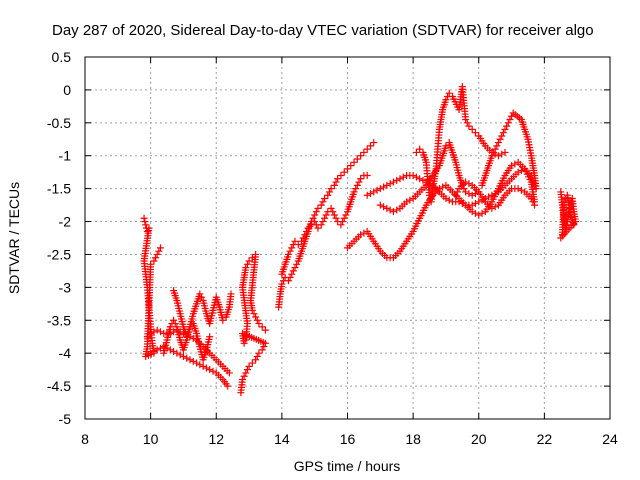 This screenshot has width=640, height=480. I want to click on series-trace-g, so click(326, 225).